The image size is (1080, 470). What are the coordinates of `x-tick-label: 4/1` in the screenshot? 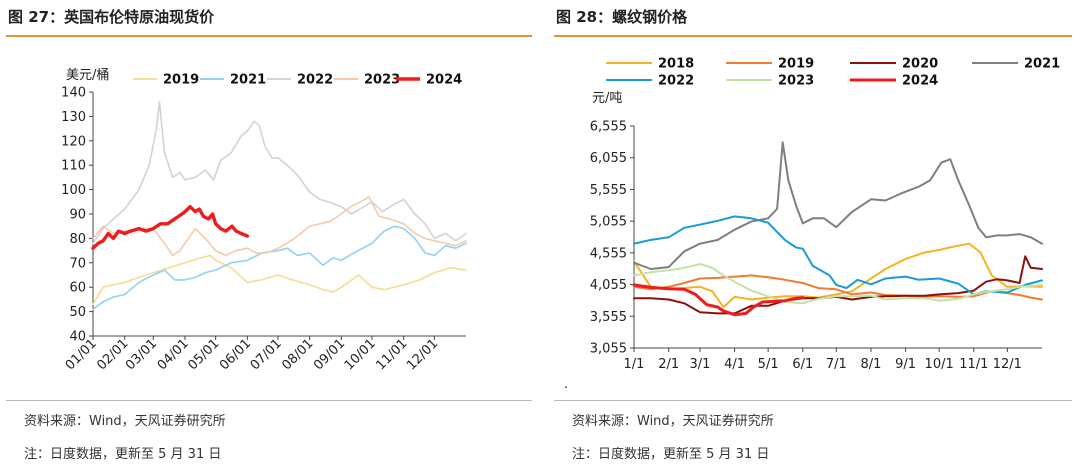 It's located at (734, 364).